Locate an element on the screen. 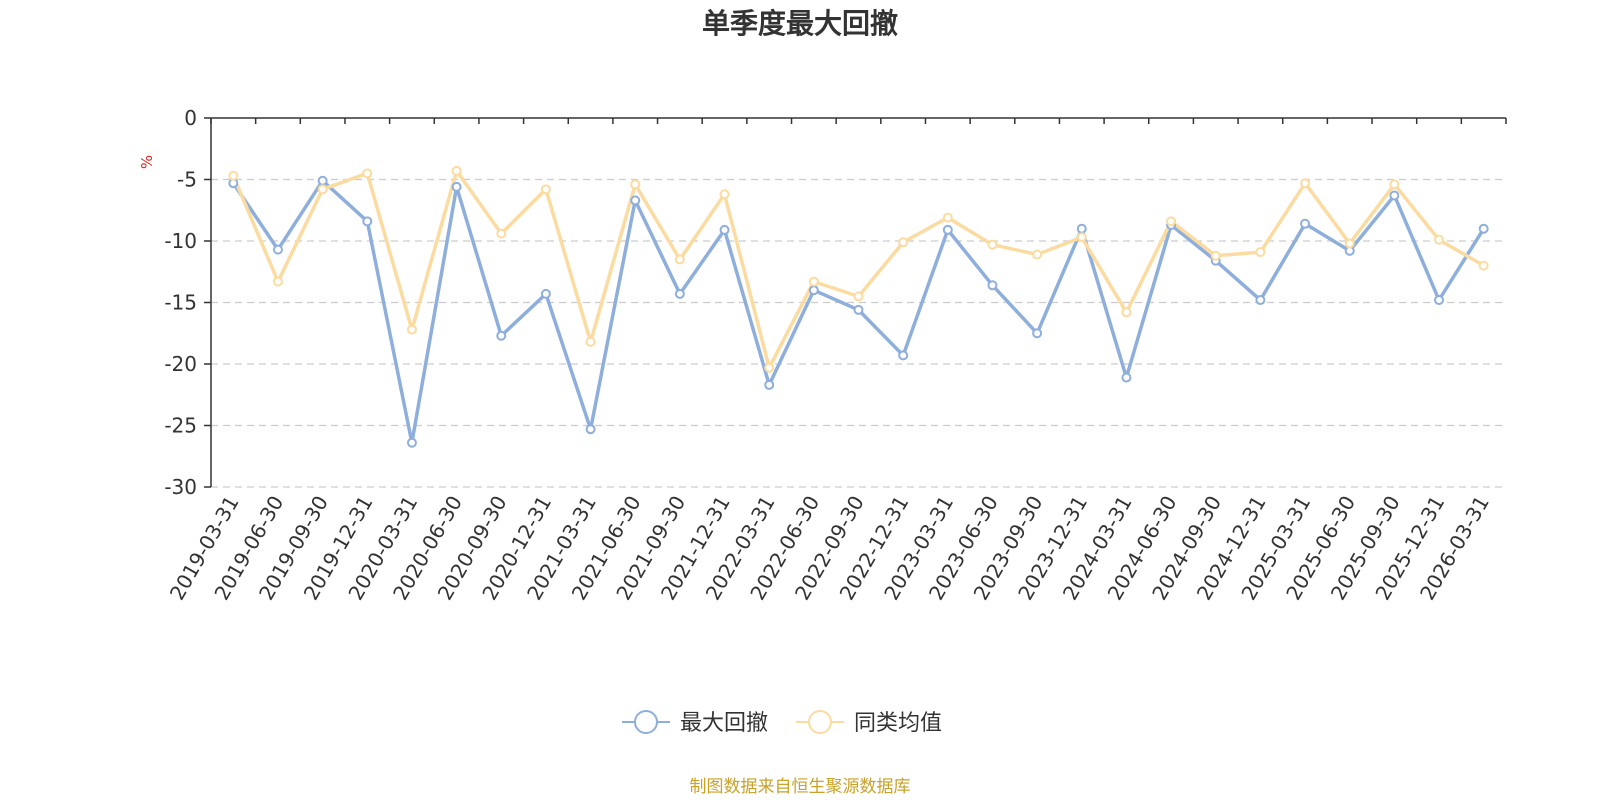 Image resolution: width=1600 pixels, height=800 pixels. y-tick-label: -25 is located at coordinates (180, 426).